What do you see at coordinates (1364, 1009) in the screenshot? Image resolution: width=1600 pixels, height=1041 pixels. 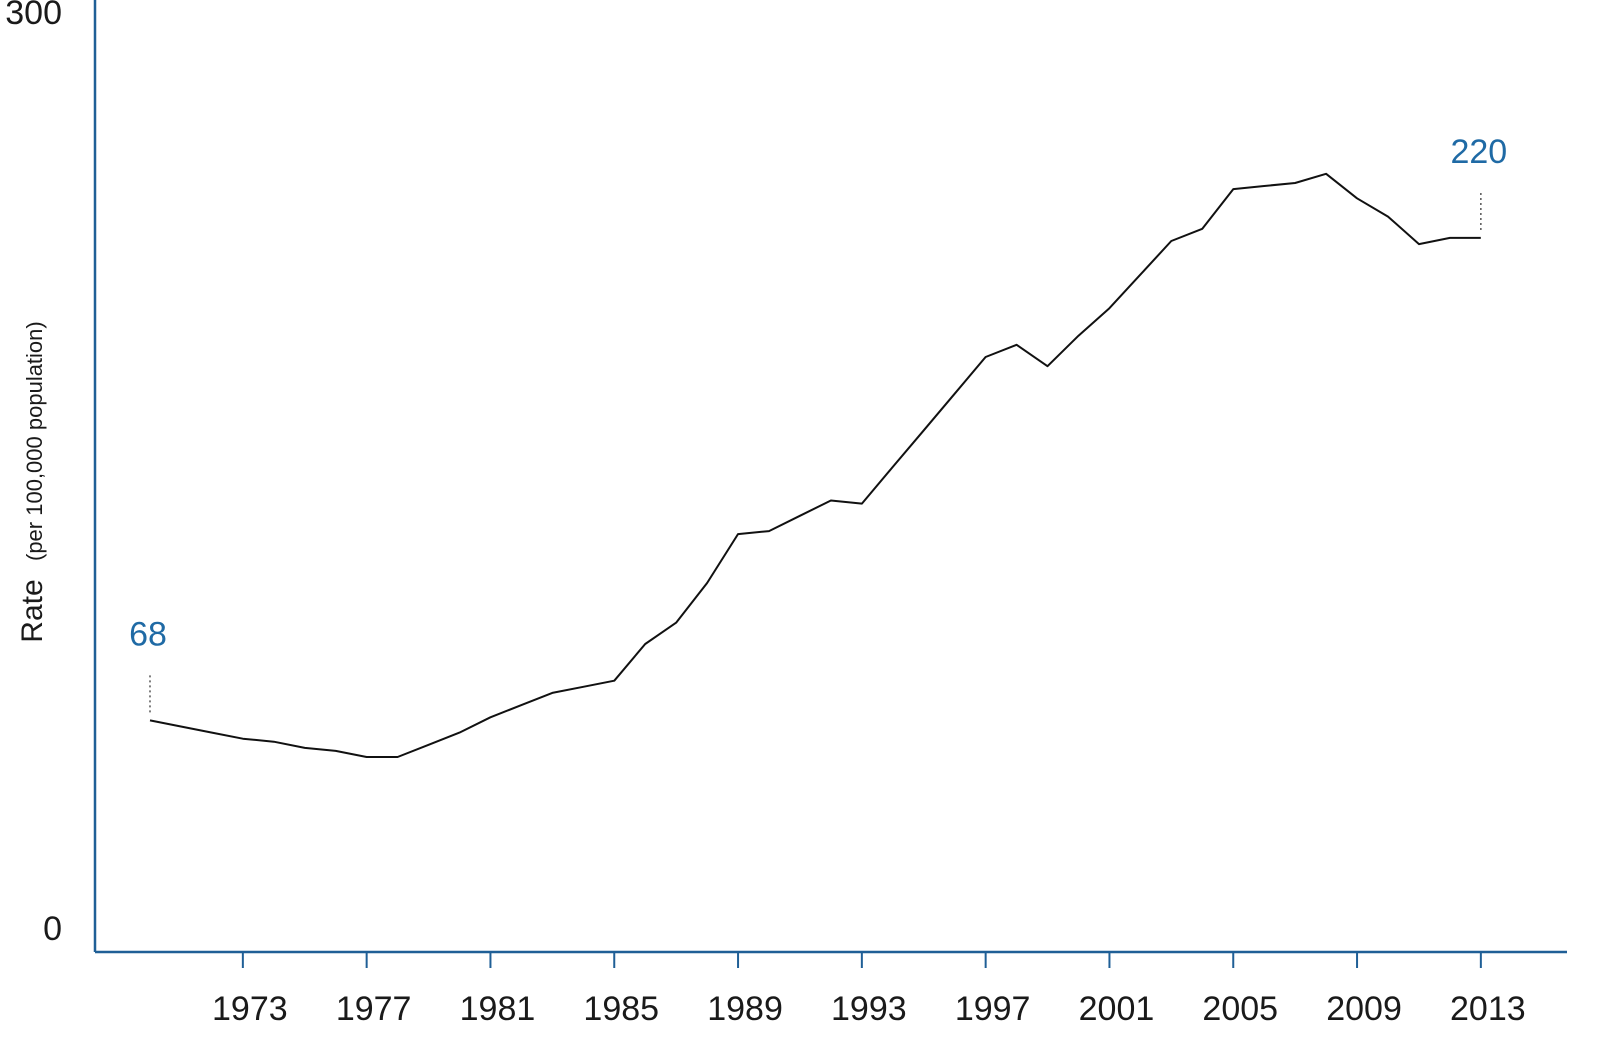 I see `x-tick-label-2009: 2009` at bounding box center [1364, 1009].